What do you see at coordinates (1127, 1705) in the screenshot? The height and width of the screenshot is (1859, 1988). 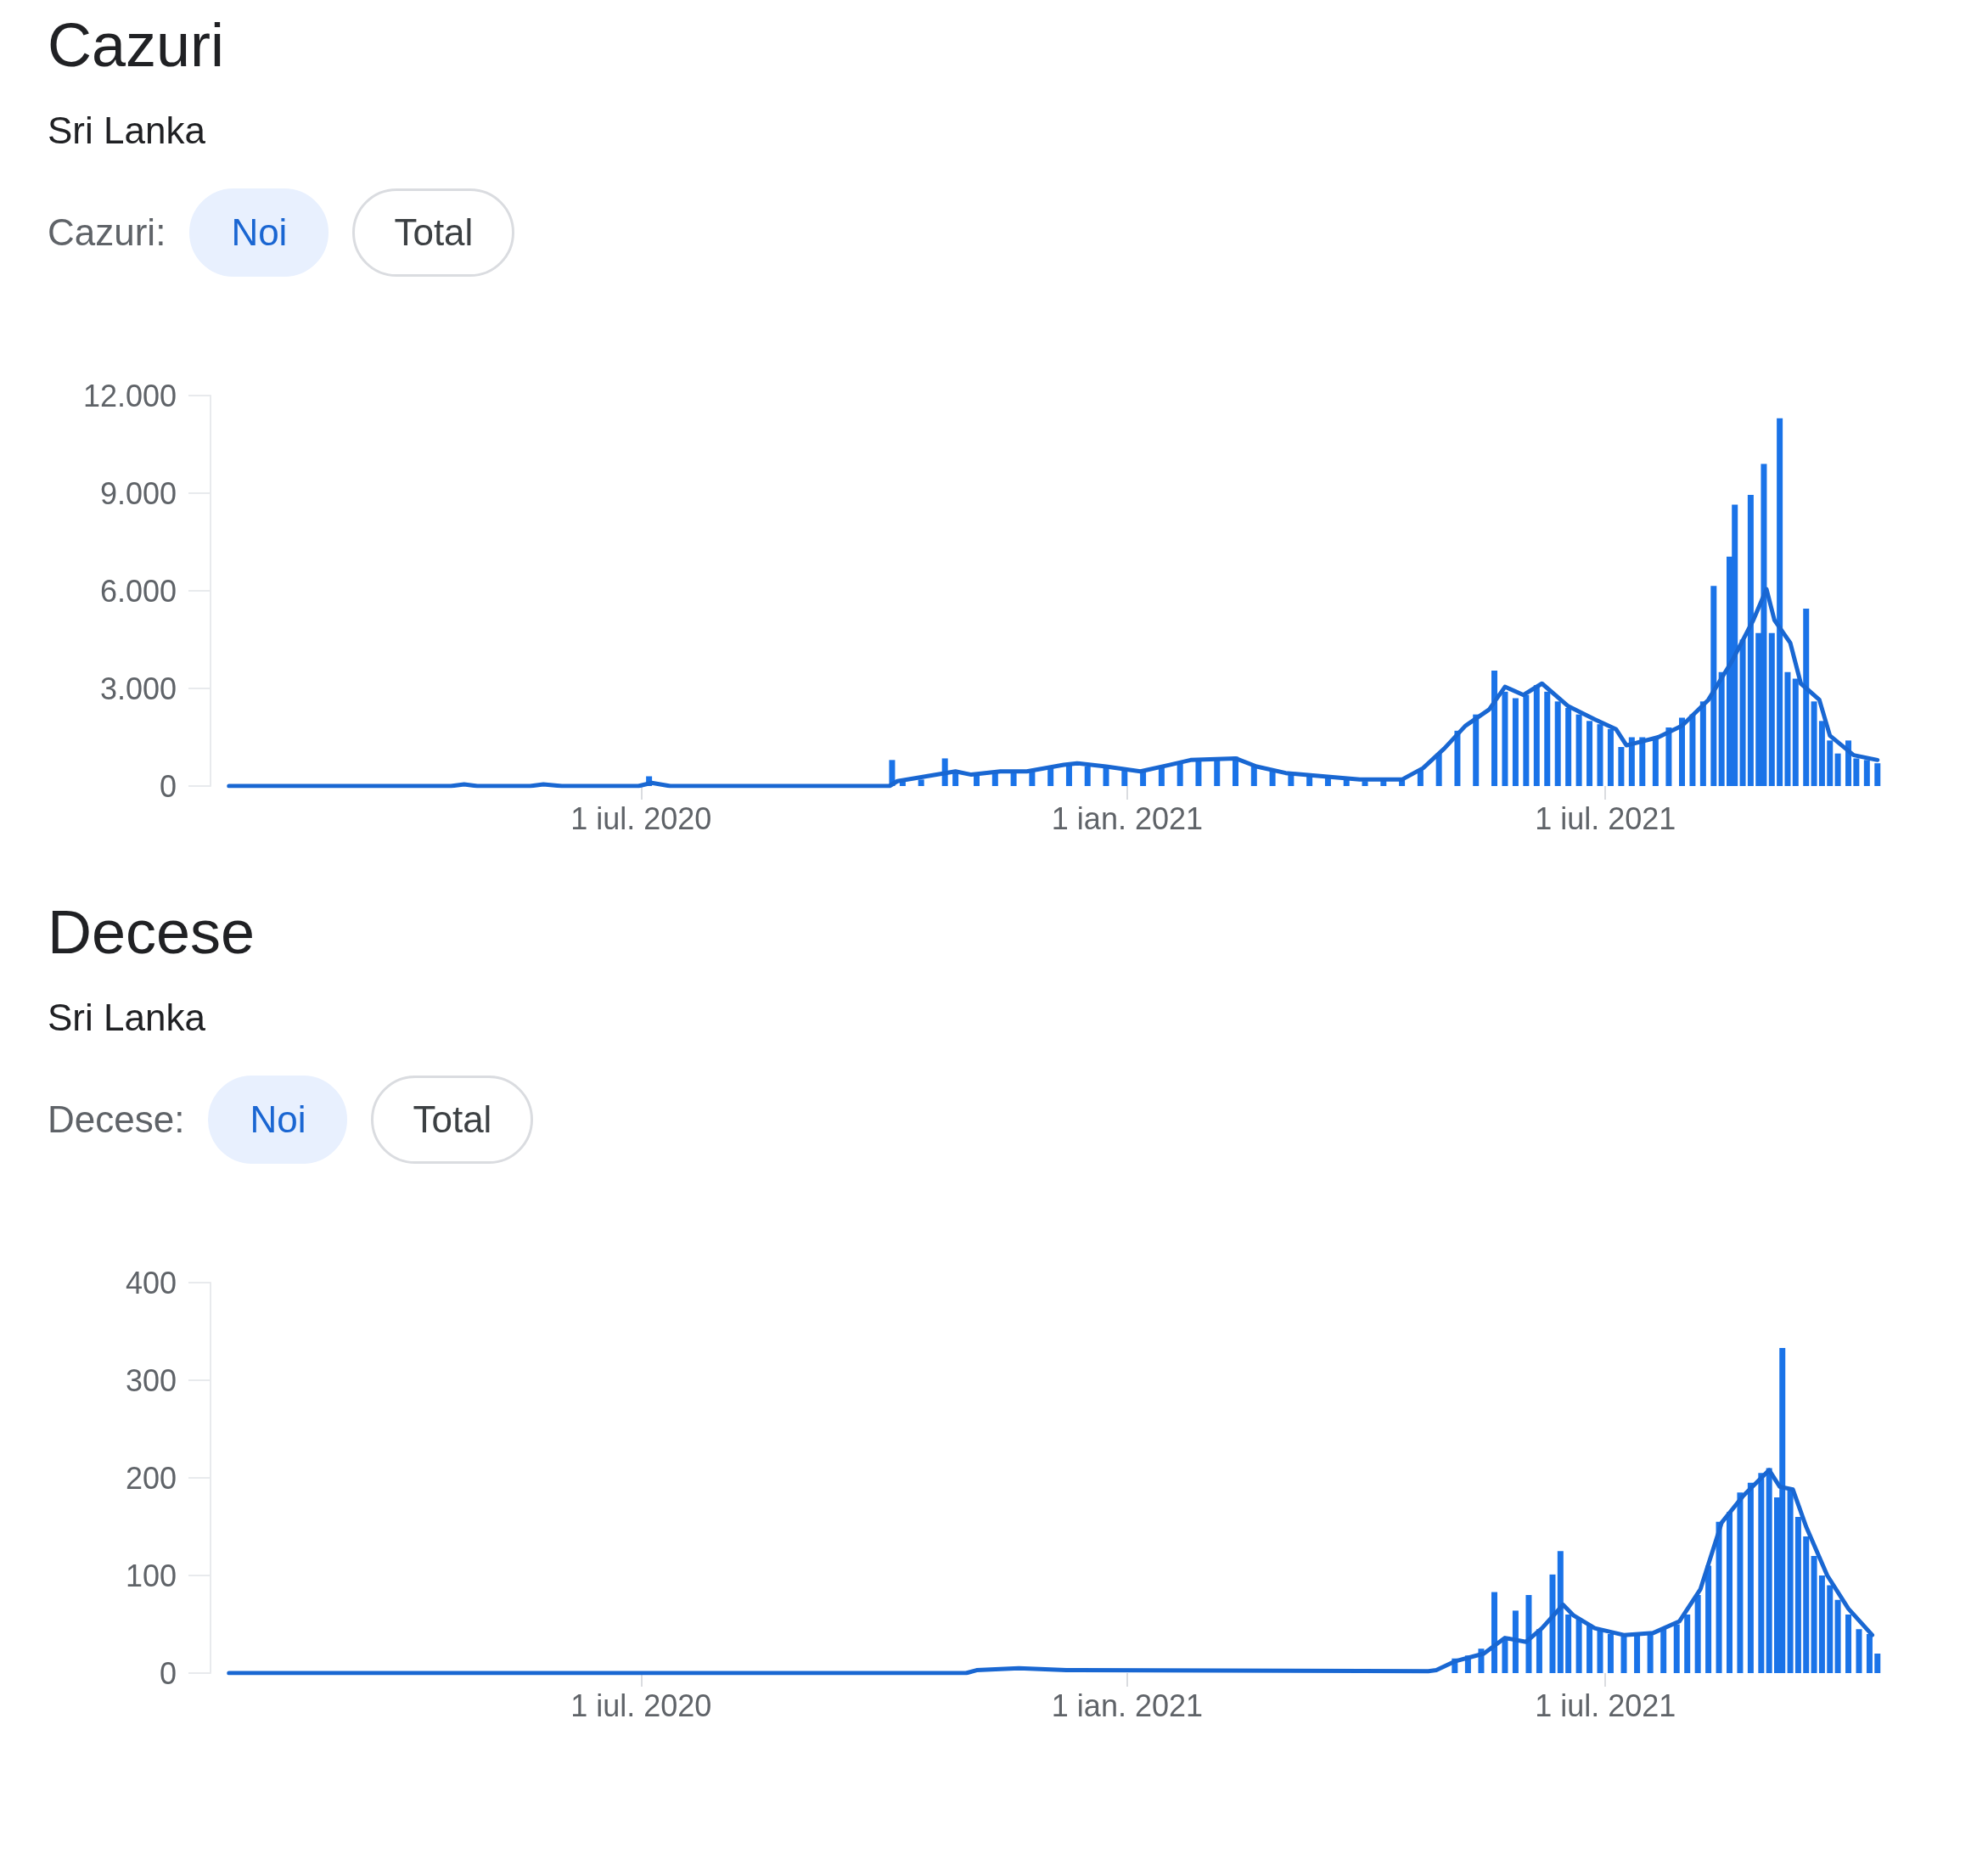 I see `x-tick-label: 1 ian. 2021` at bounding box center [1127, 1705].